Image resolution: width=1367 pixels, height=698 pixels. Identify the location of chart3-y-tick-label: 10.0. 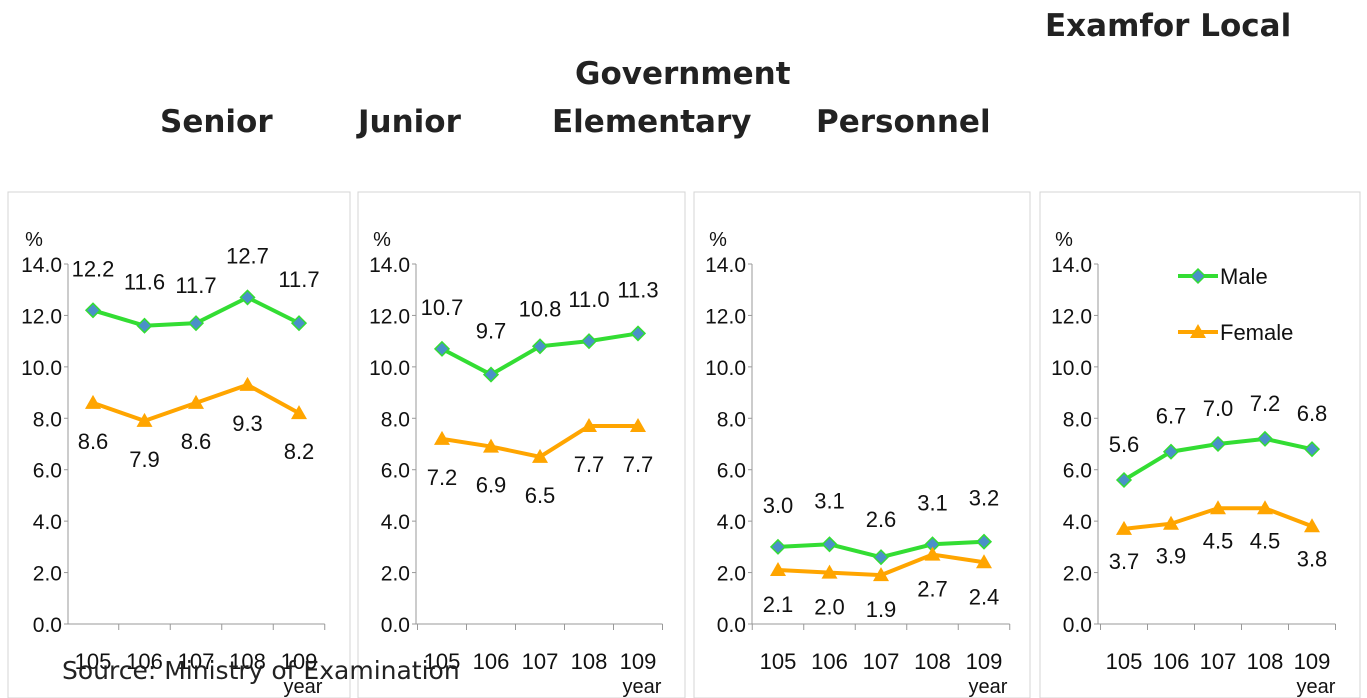
(725, 368).